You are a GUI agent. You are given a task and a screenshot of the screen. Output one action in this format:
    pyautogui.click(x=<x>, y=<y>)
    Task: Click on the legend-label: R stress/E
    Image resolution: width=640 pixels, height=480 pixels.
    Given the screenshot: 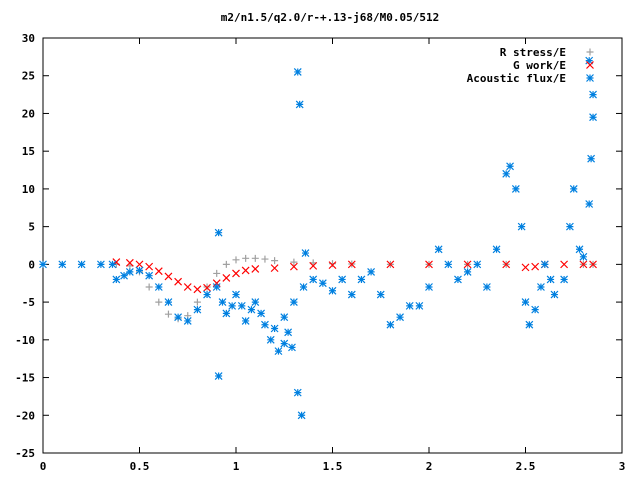 What is the action you would take?
    pyautogui.click(x=533, y=52)
    